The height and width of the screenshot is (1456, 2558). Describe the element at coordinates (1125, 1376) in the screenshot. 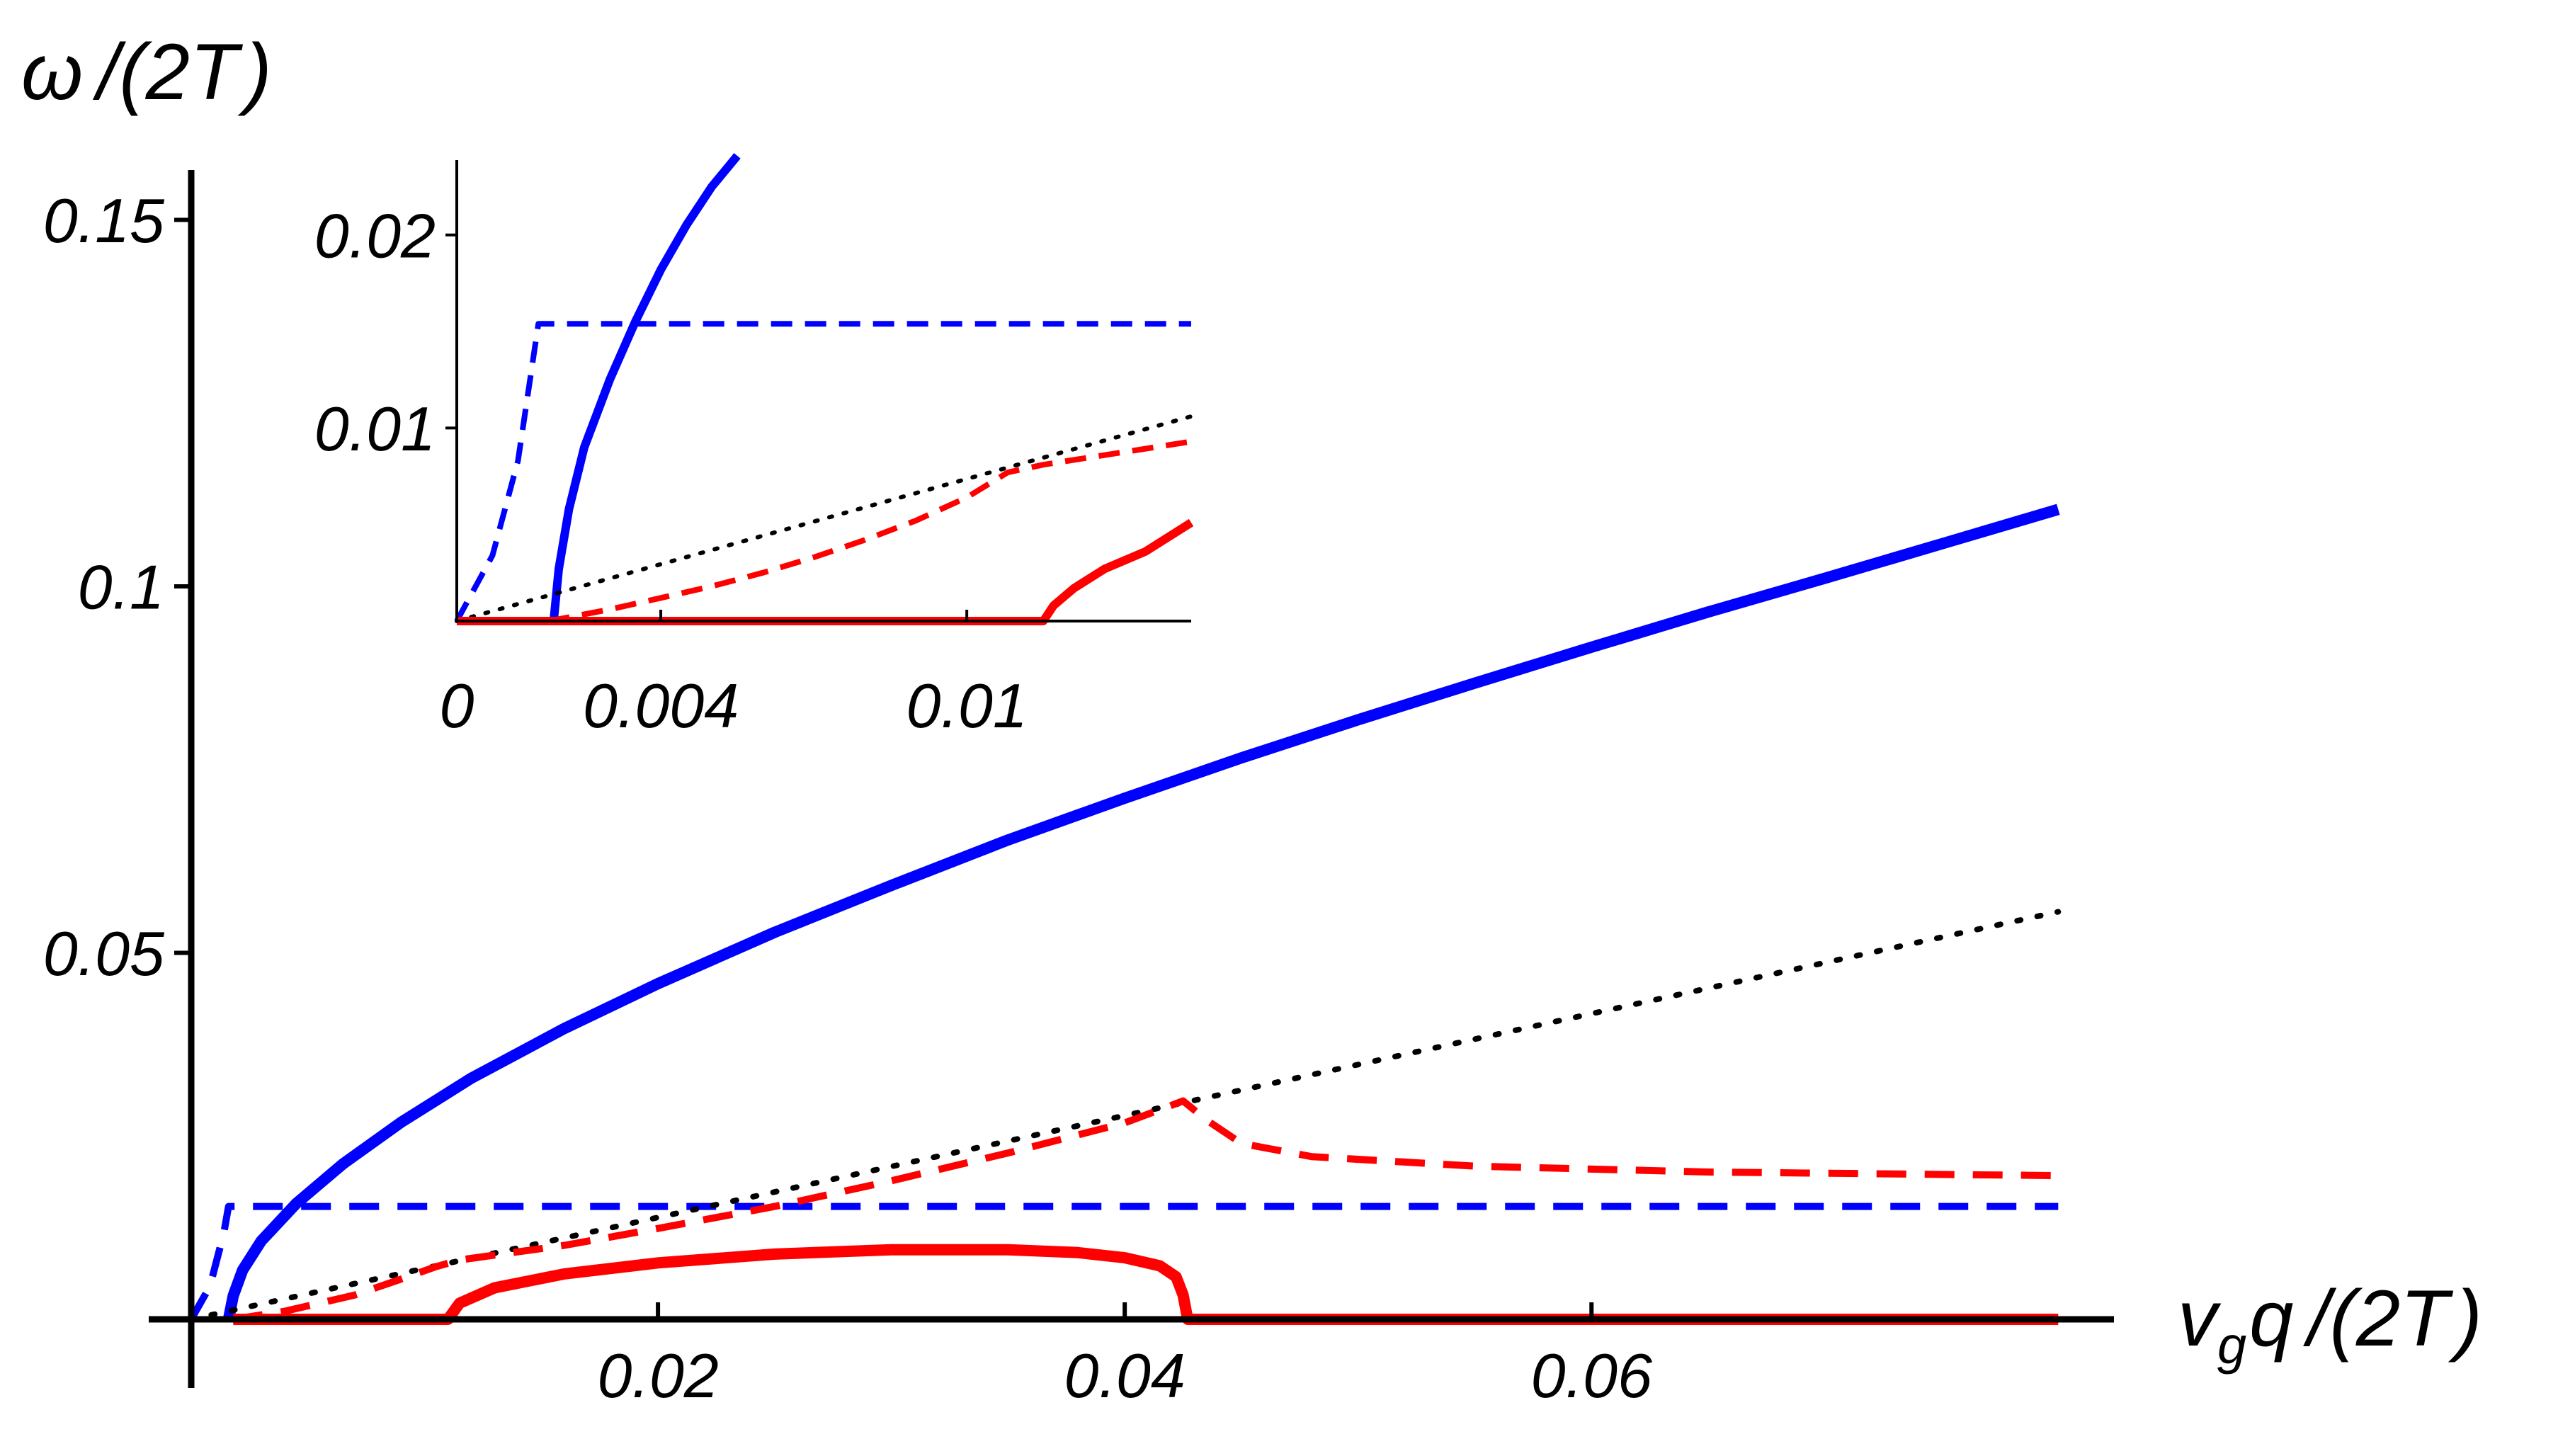

I see `main-x-tick-label: 0.04` at that location.